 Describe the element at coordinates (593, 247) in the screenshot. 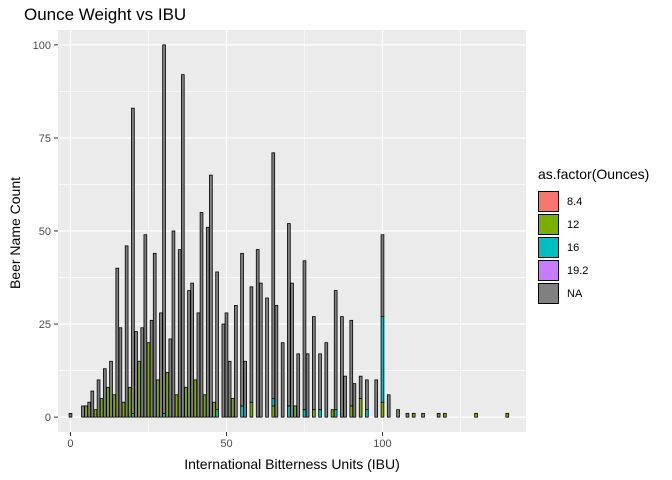

I see `legend-item: 16` at that location.